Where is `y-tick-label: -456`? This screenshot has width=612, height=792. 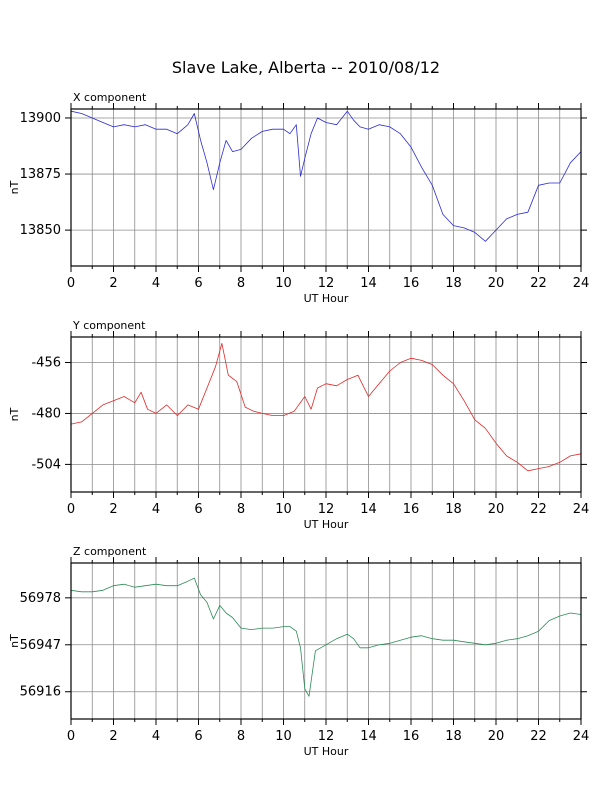
y-tick-label: -456 is located at coordinates (46, 362).